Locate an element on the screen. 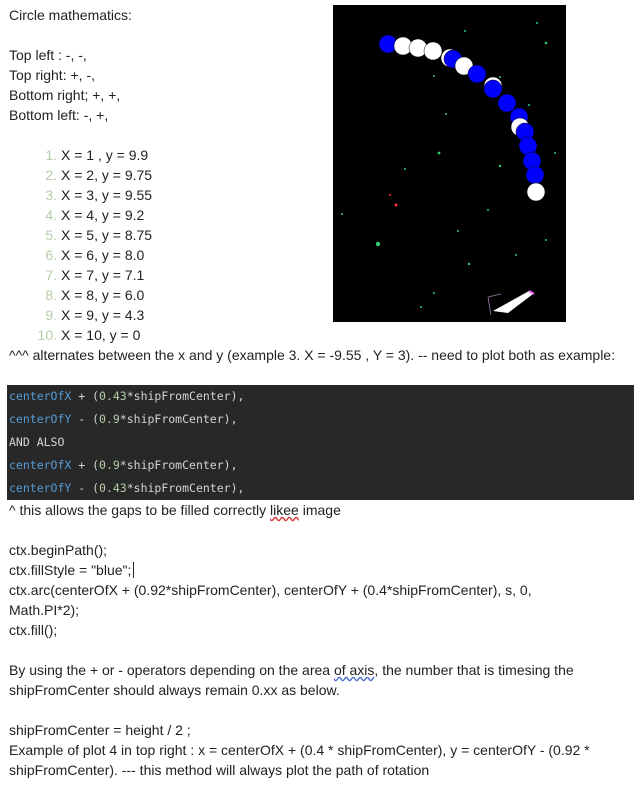 Image resolution: width=642 pixels, height=790 pixels. red-dots is located at coordinates (393, 200).